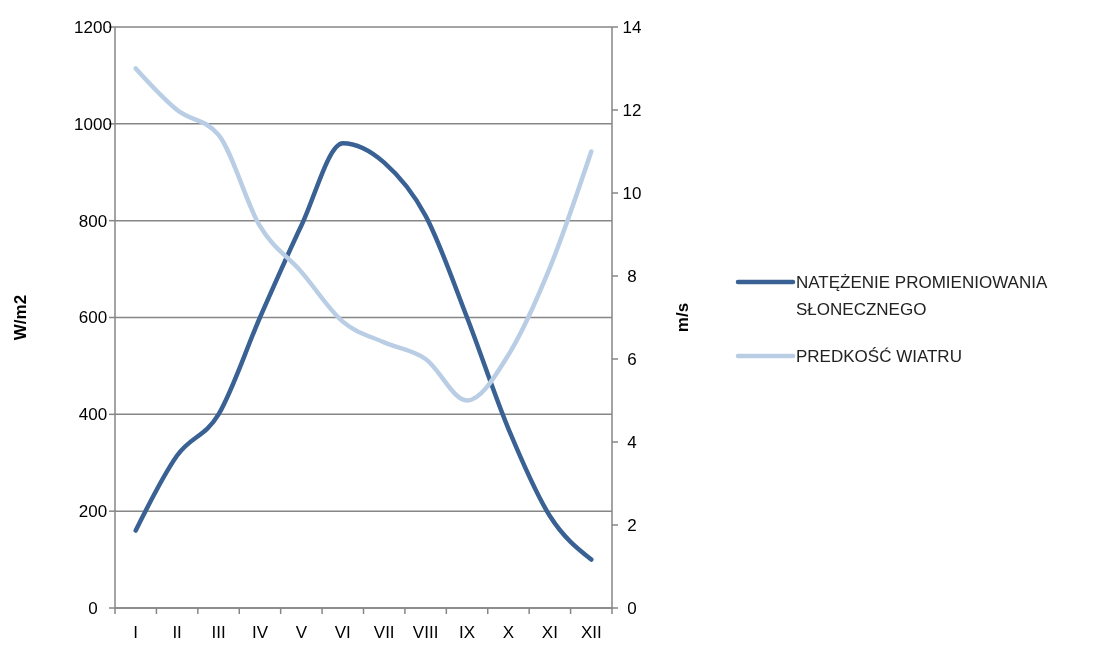 The width and height of the screenshot is (1099, 648). I want to click on y-tick-label: 600, so click(93, 318).